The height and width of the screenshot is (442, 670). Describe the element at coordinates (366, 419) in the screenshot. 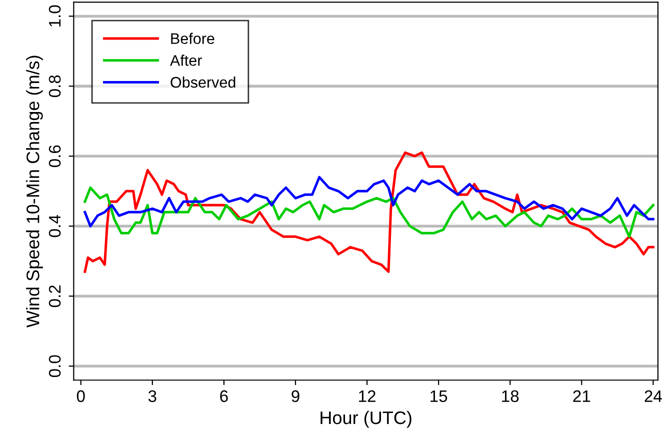

I see `x-axis-title: Hour (UTC)` at that location.